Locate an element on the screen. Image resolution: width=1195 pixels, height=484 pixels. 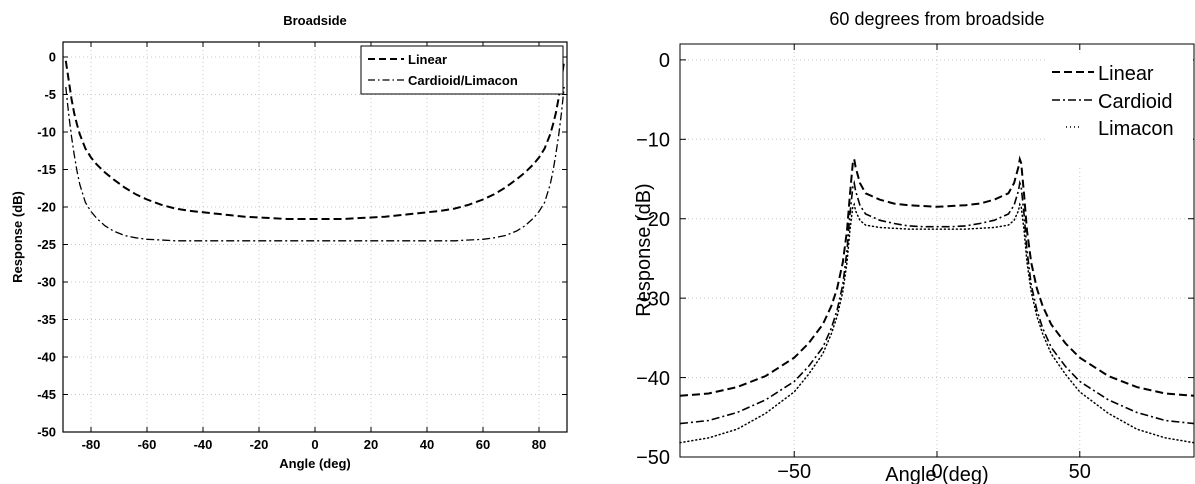
series-line-cardioid-limacon is located at coordinates (315, 164).